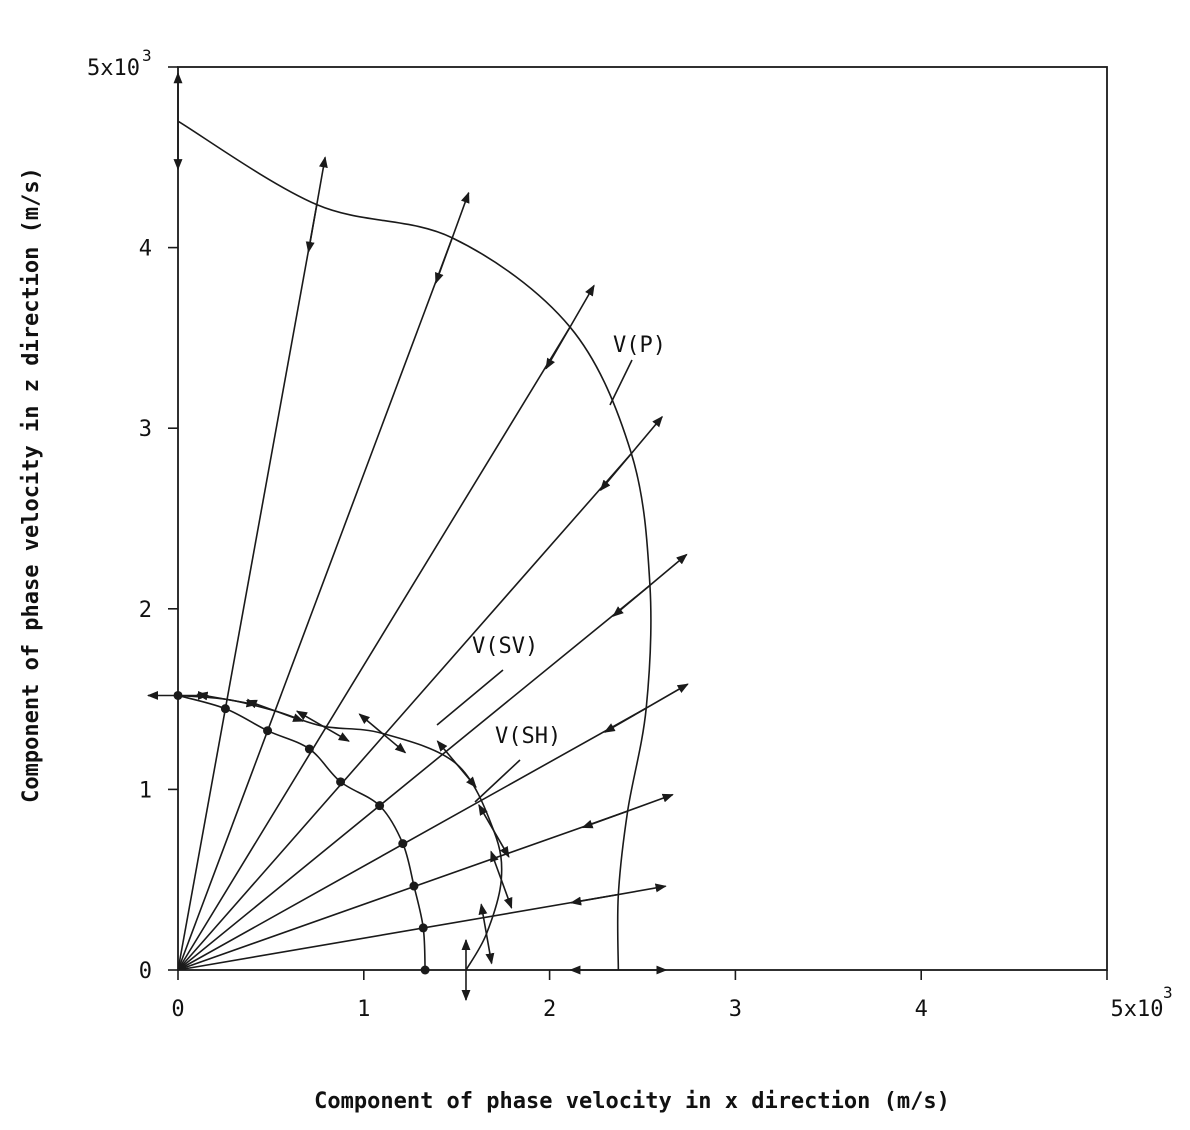 The height and width of the screenshot is (1130, 1190). I want to click on x-tick-label: 0, so click(177, 1009).